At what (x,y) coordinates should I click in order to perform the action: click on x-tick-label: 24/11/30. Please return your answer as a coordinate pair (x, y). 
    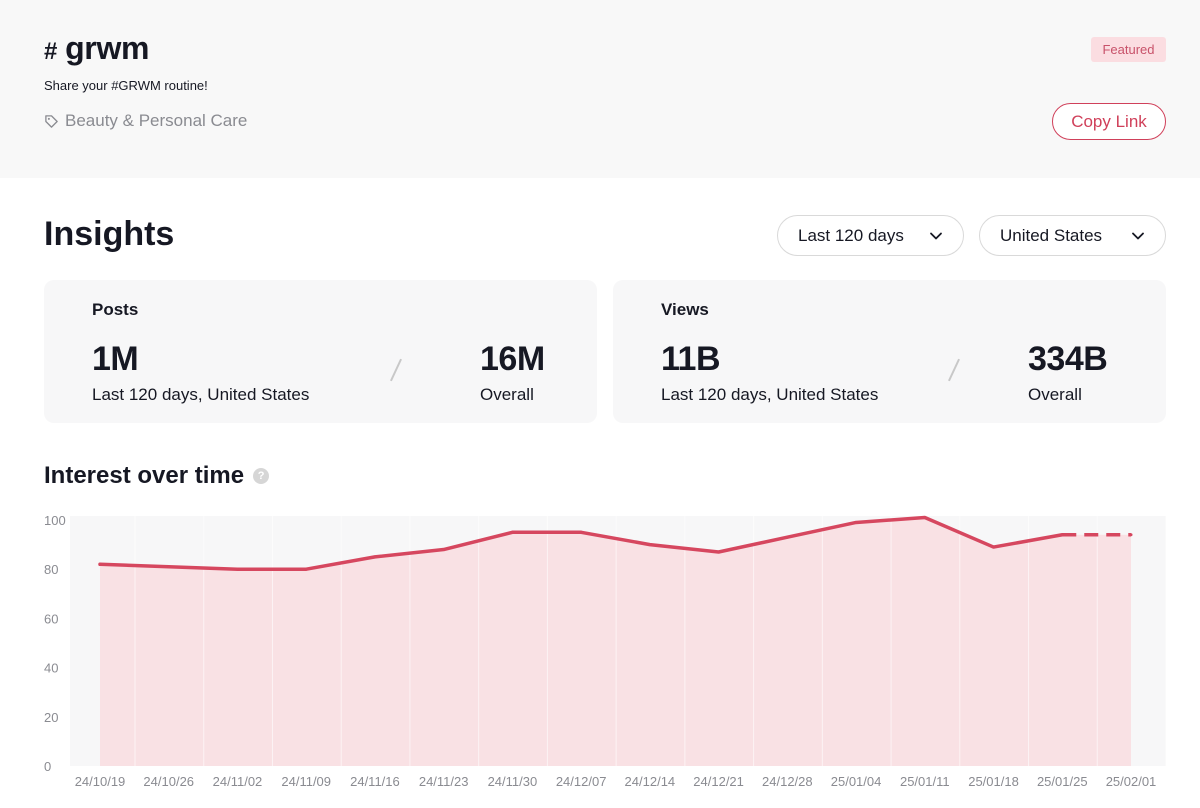
    Looking at the image, I should click on (513, 781).